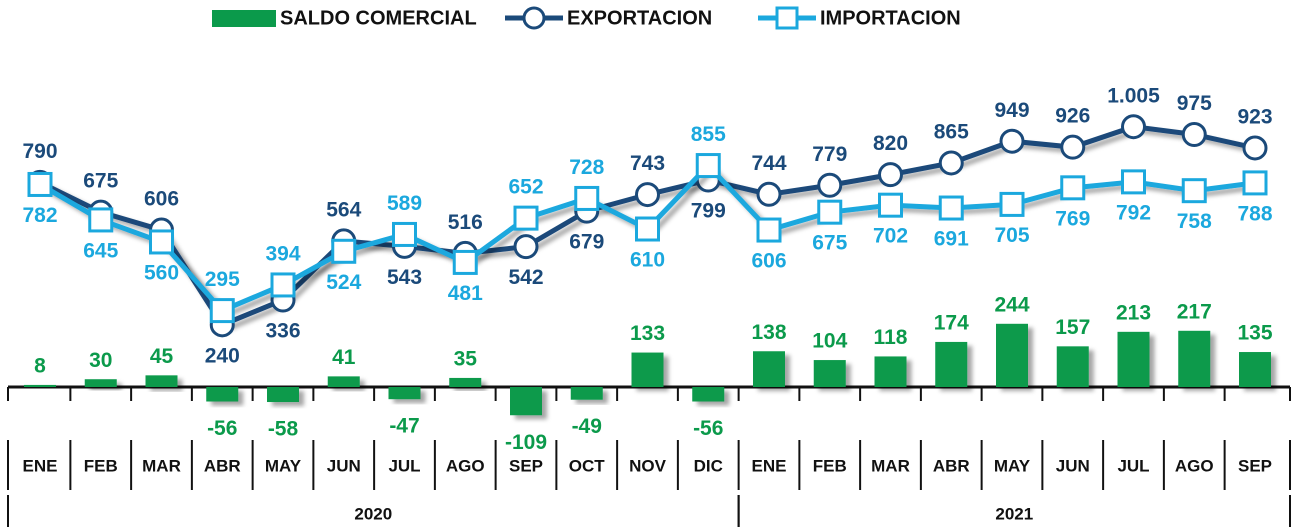 This screenshot has height=527, width=1298. What do you see at coordinates (344, 357) in the screenshot?
I see `data-label: 41` at bounding box center [344, 357].